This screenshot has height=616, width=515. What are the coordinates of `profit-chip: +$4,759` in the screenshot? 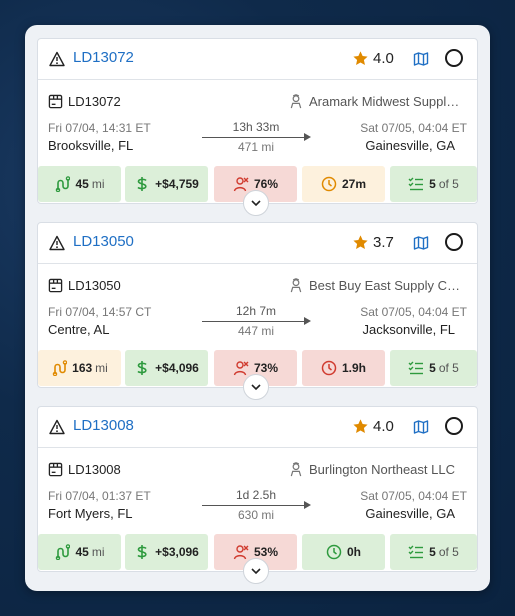 It's located at (166, 184).